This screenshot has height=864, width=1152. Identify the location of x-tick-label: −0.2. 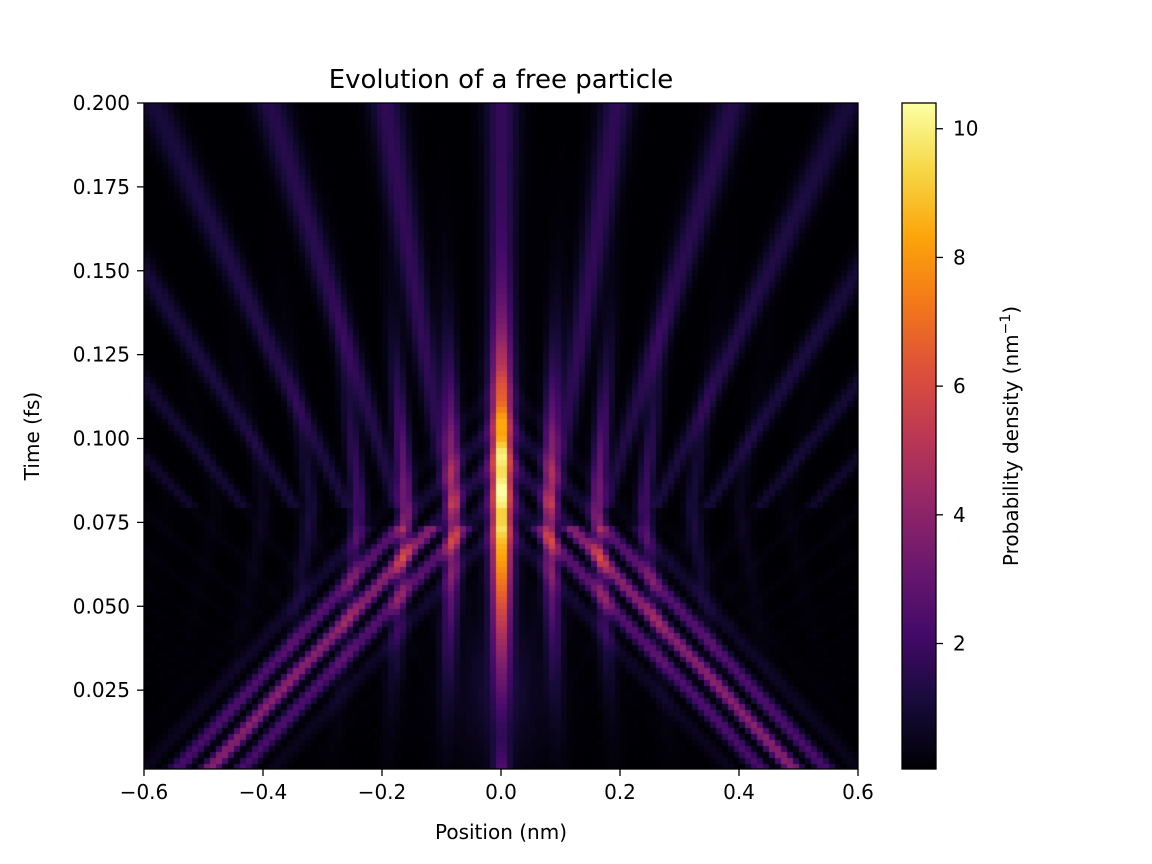
(382, 792).